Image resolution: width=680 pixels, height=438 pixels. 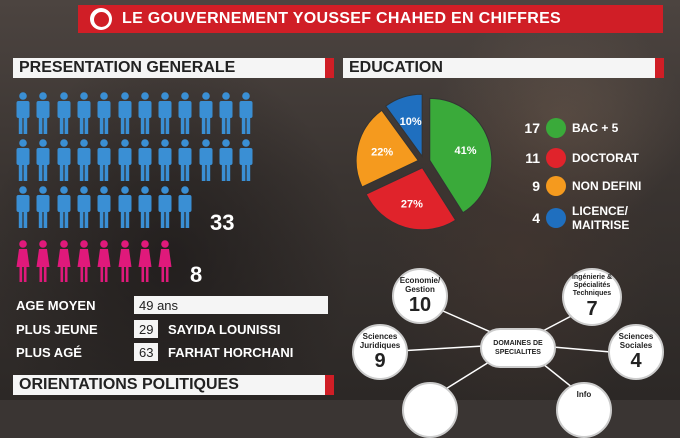 I want to click on legend-item: 9 NON DEFINI, so click(x=578, y=186).